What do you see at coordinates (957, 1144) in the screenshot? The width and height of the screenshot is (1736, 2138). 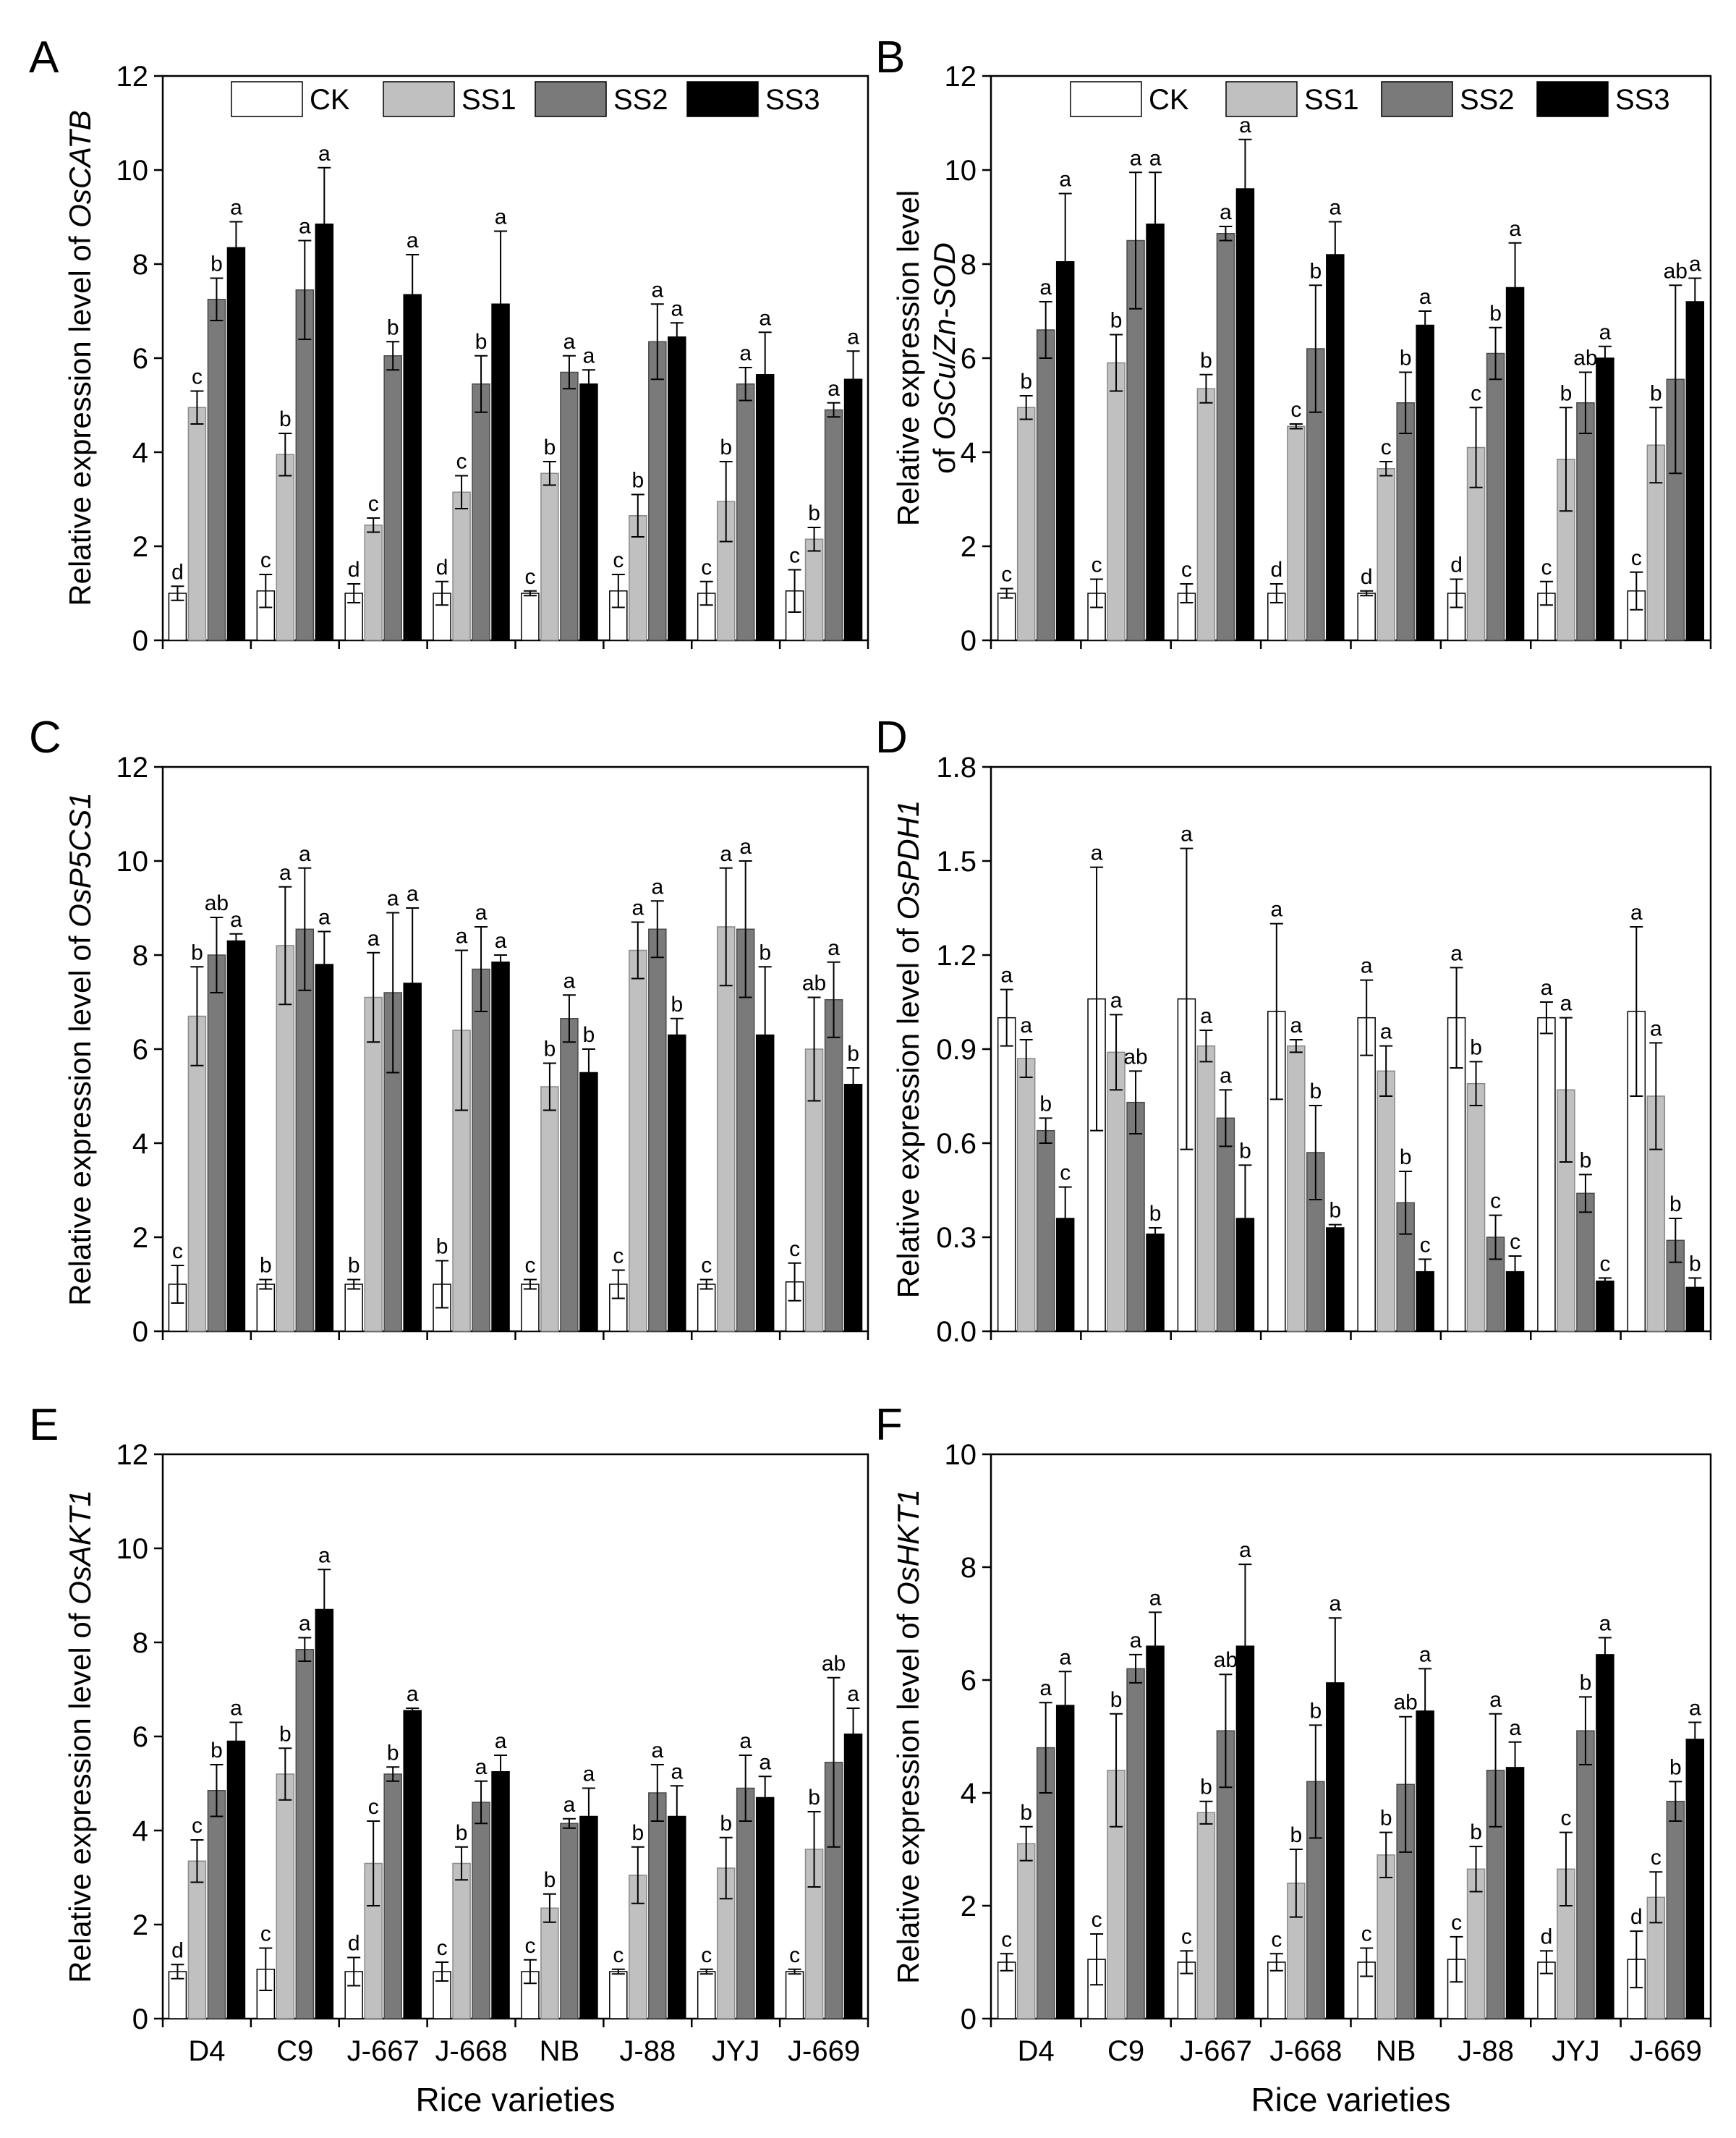 I see `y-tick-label: 0.6` at bounding box center [957, 1144].